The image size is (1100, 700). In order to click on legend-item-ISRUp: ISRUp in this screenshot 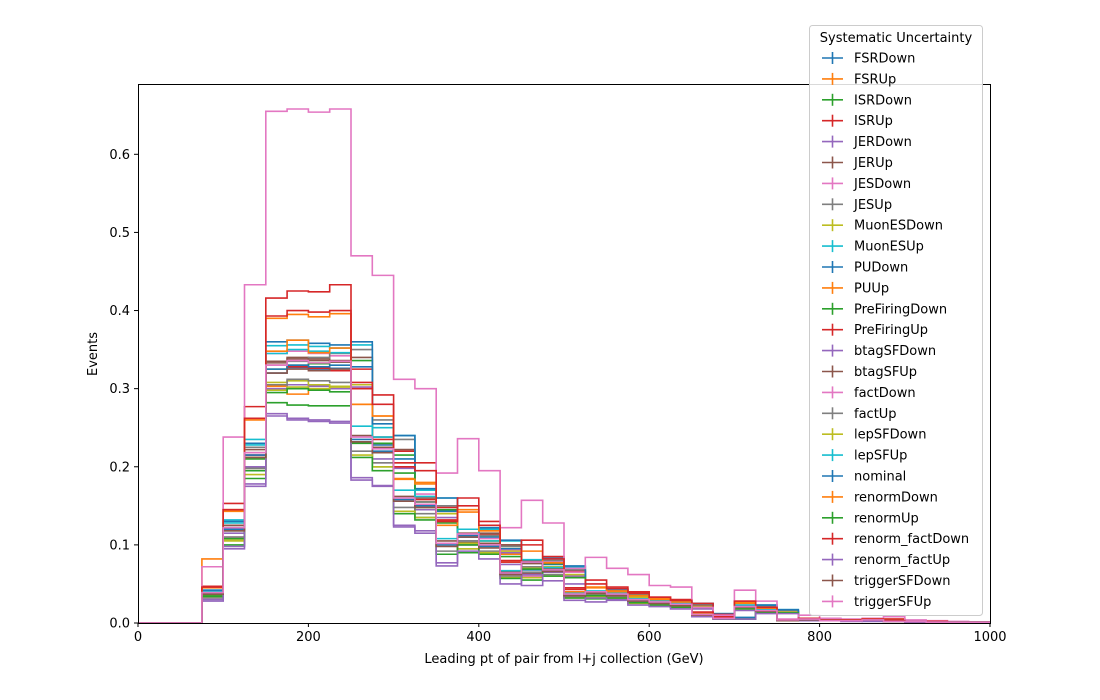, I will do `click(857, 121)`.